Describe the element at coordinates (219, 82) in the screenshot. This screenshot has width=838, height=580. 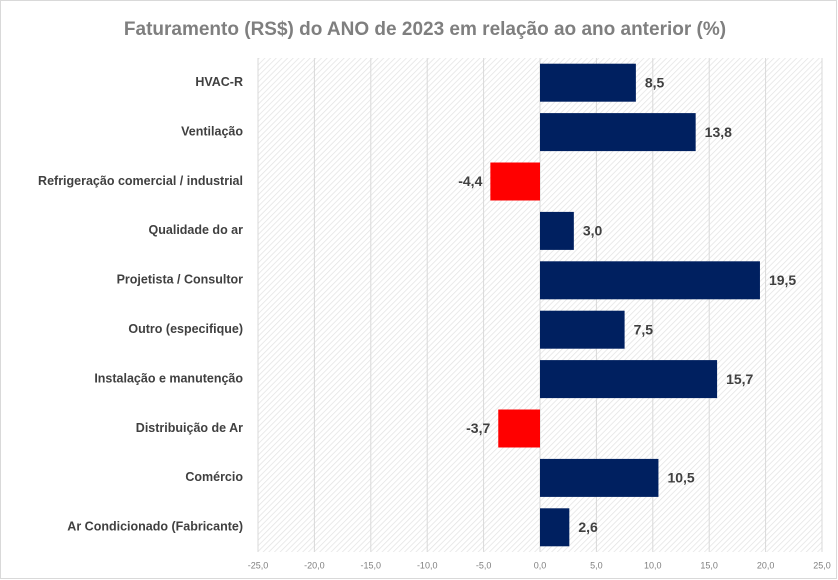
I see `y-tick-label: HVAC-R` at that location.